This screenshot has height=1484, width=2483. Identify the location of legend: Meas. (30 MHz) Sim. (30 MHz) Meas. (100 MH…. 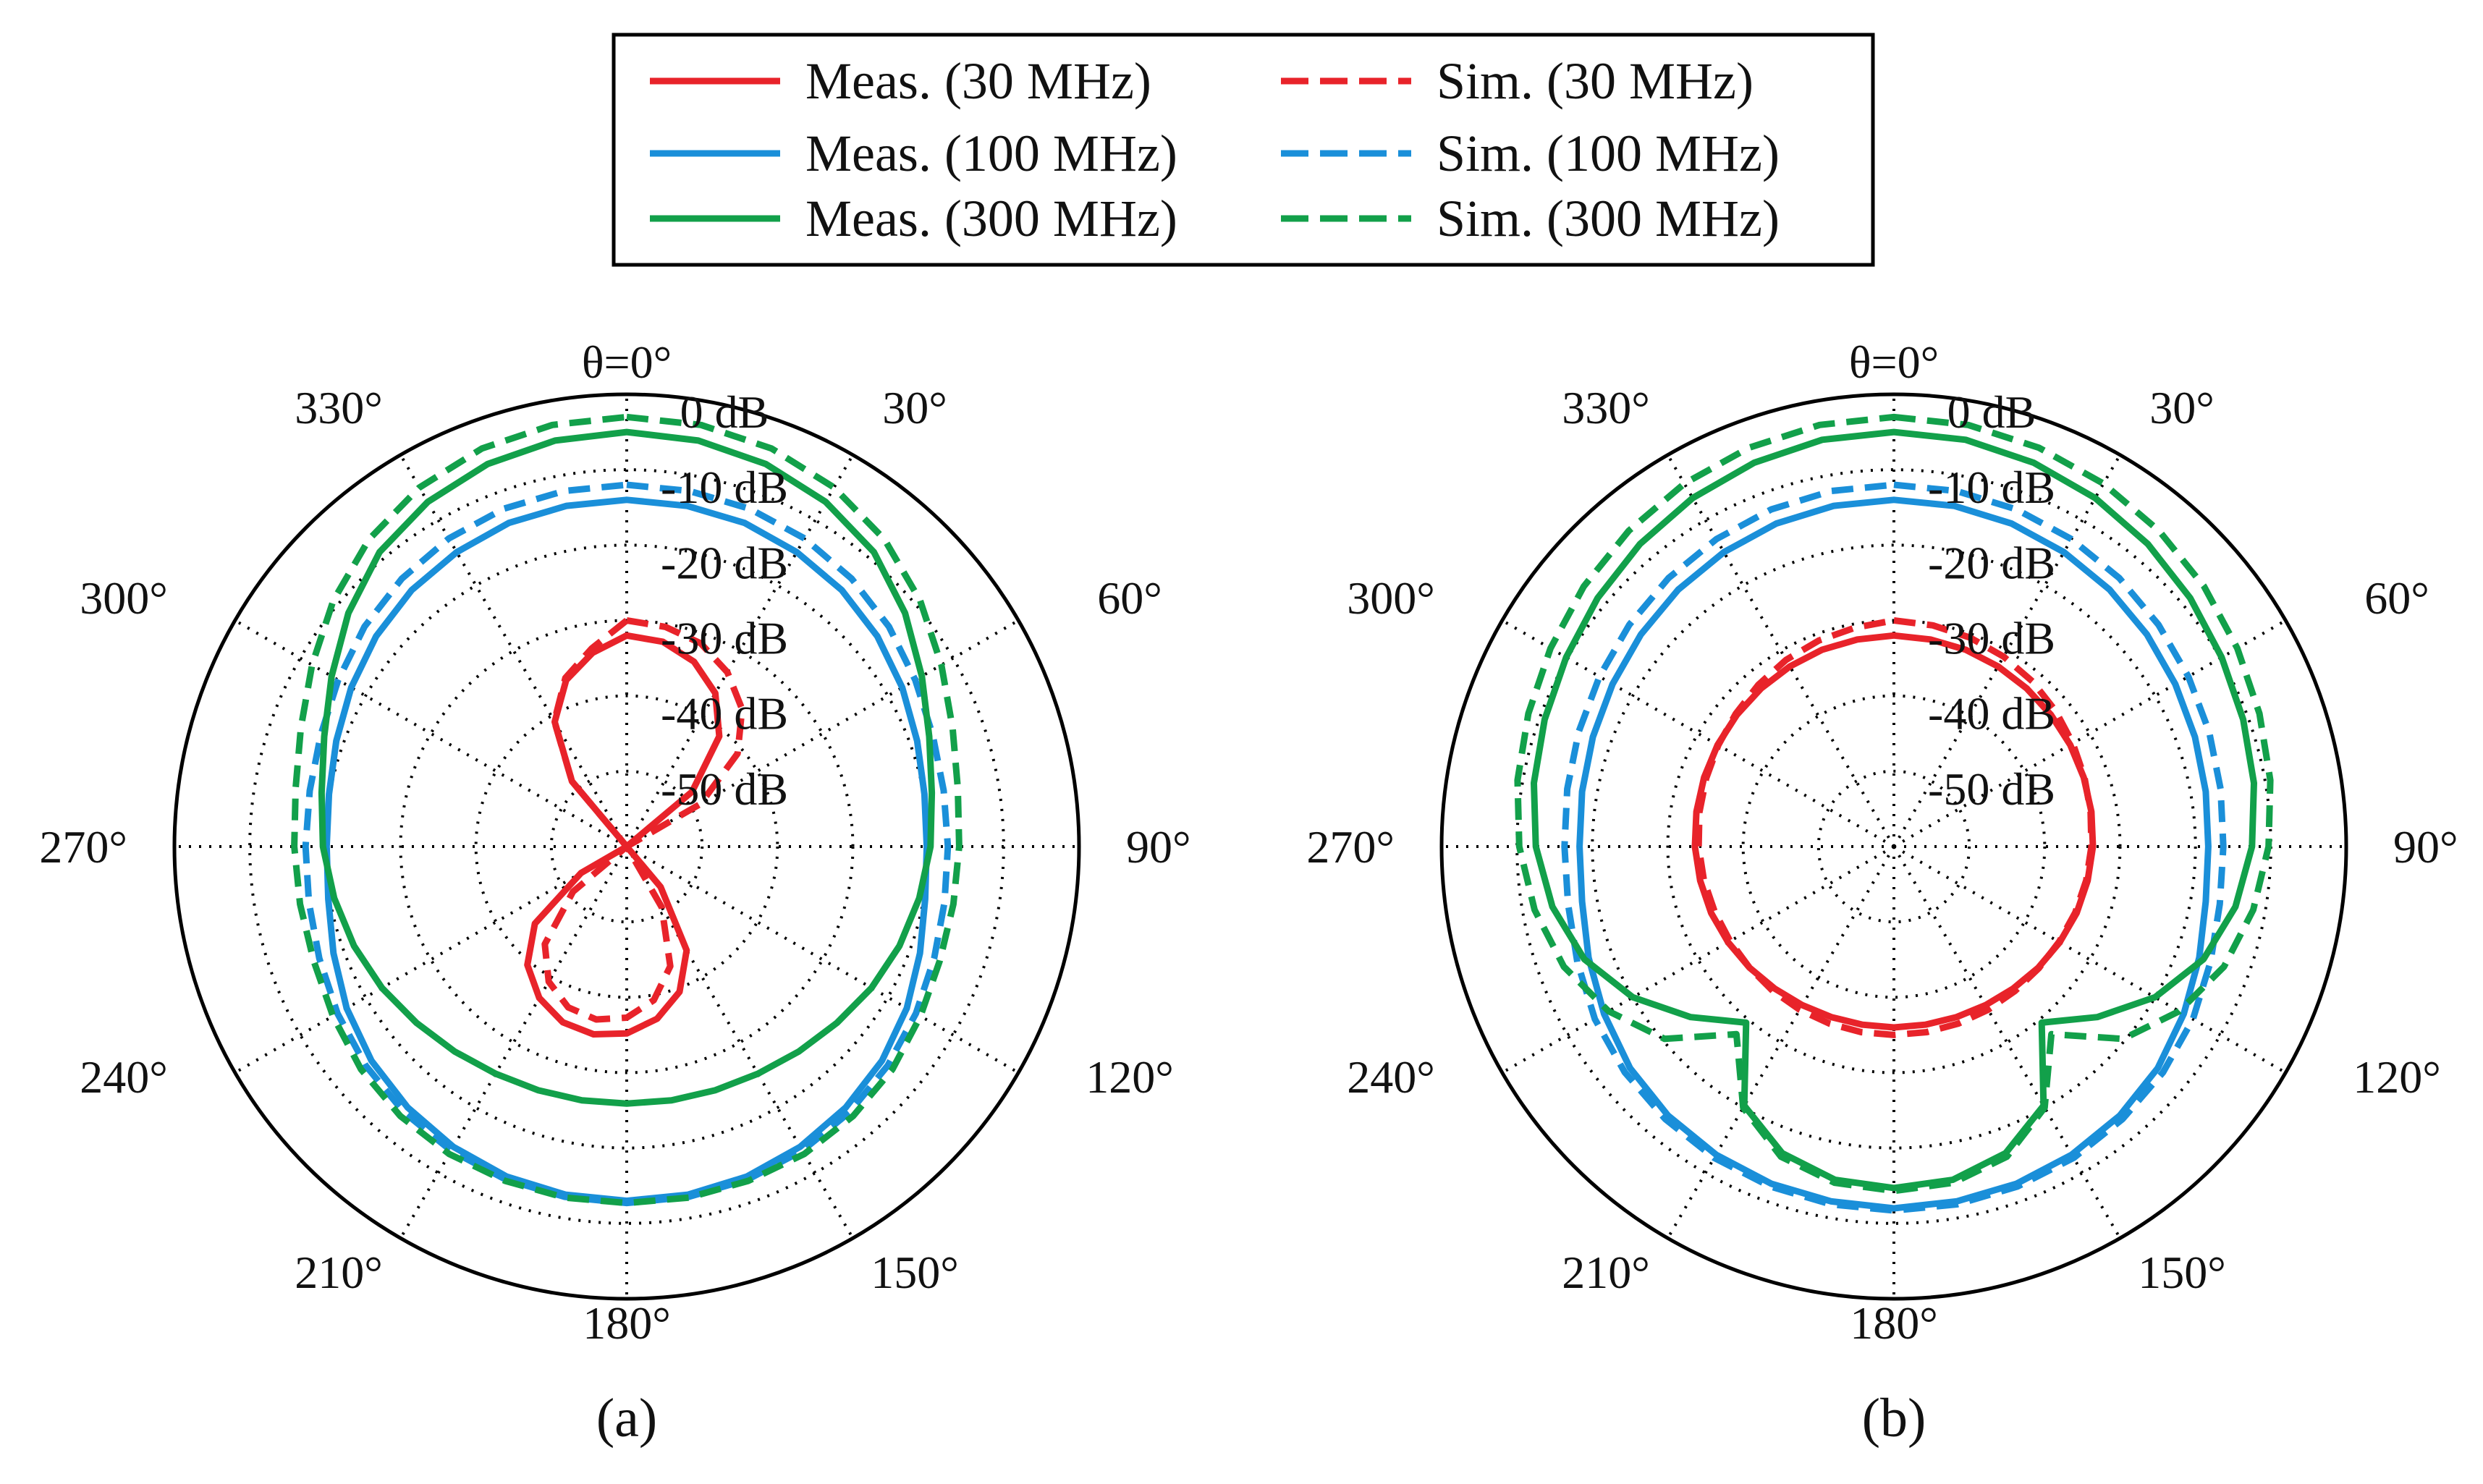
(1243, 150).